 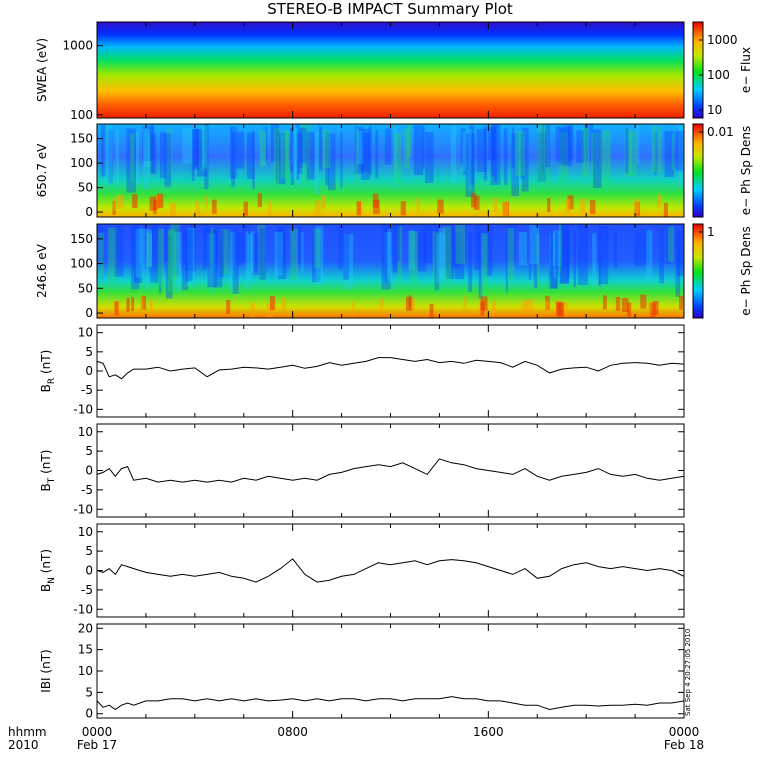 What do you see at coordinates (684, 745) in the screenshot?
I see `date-tick-label: Feb 18` at bounding box center [684, 745].